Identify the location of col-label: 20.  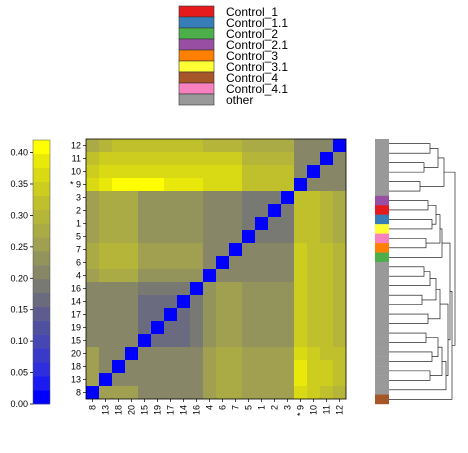
(132, 410).